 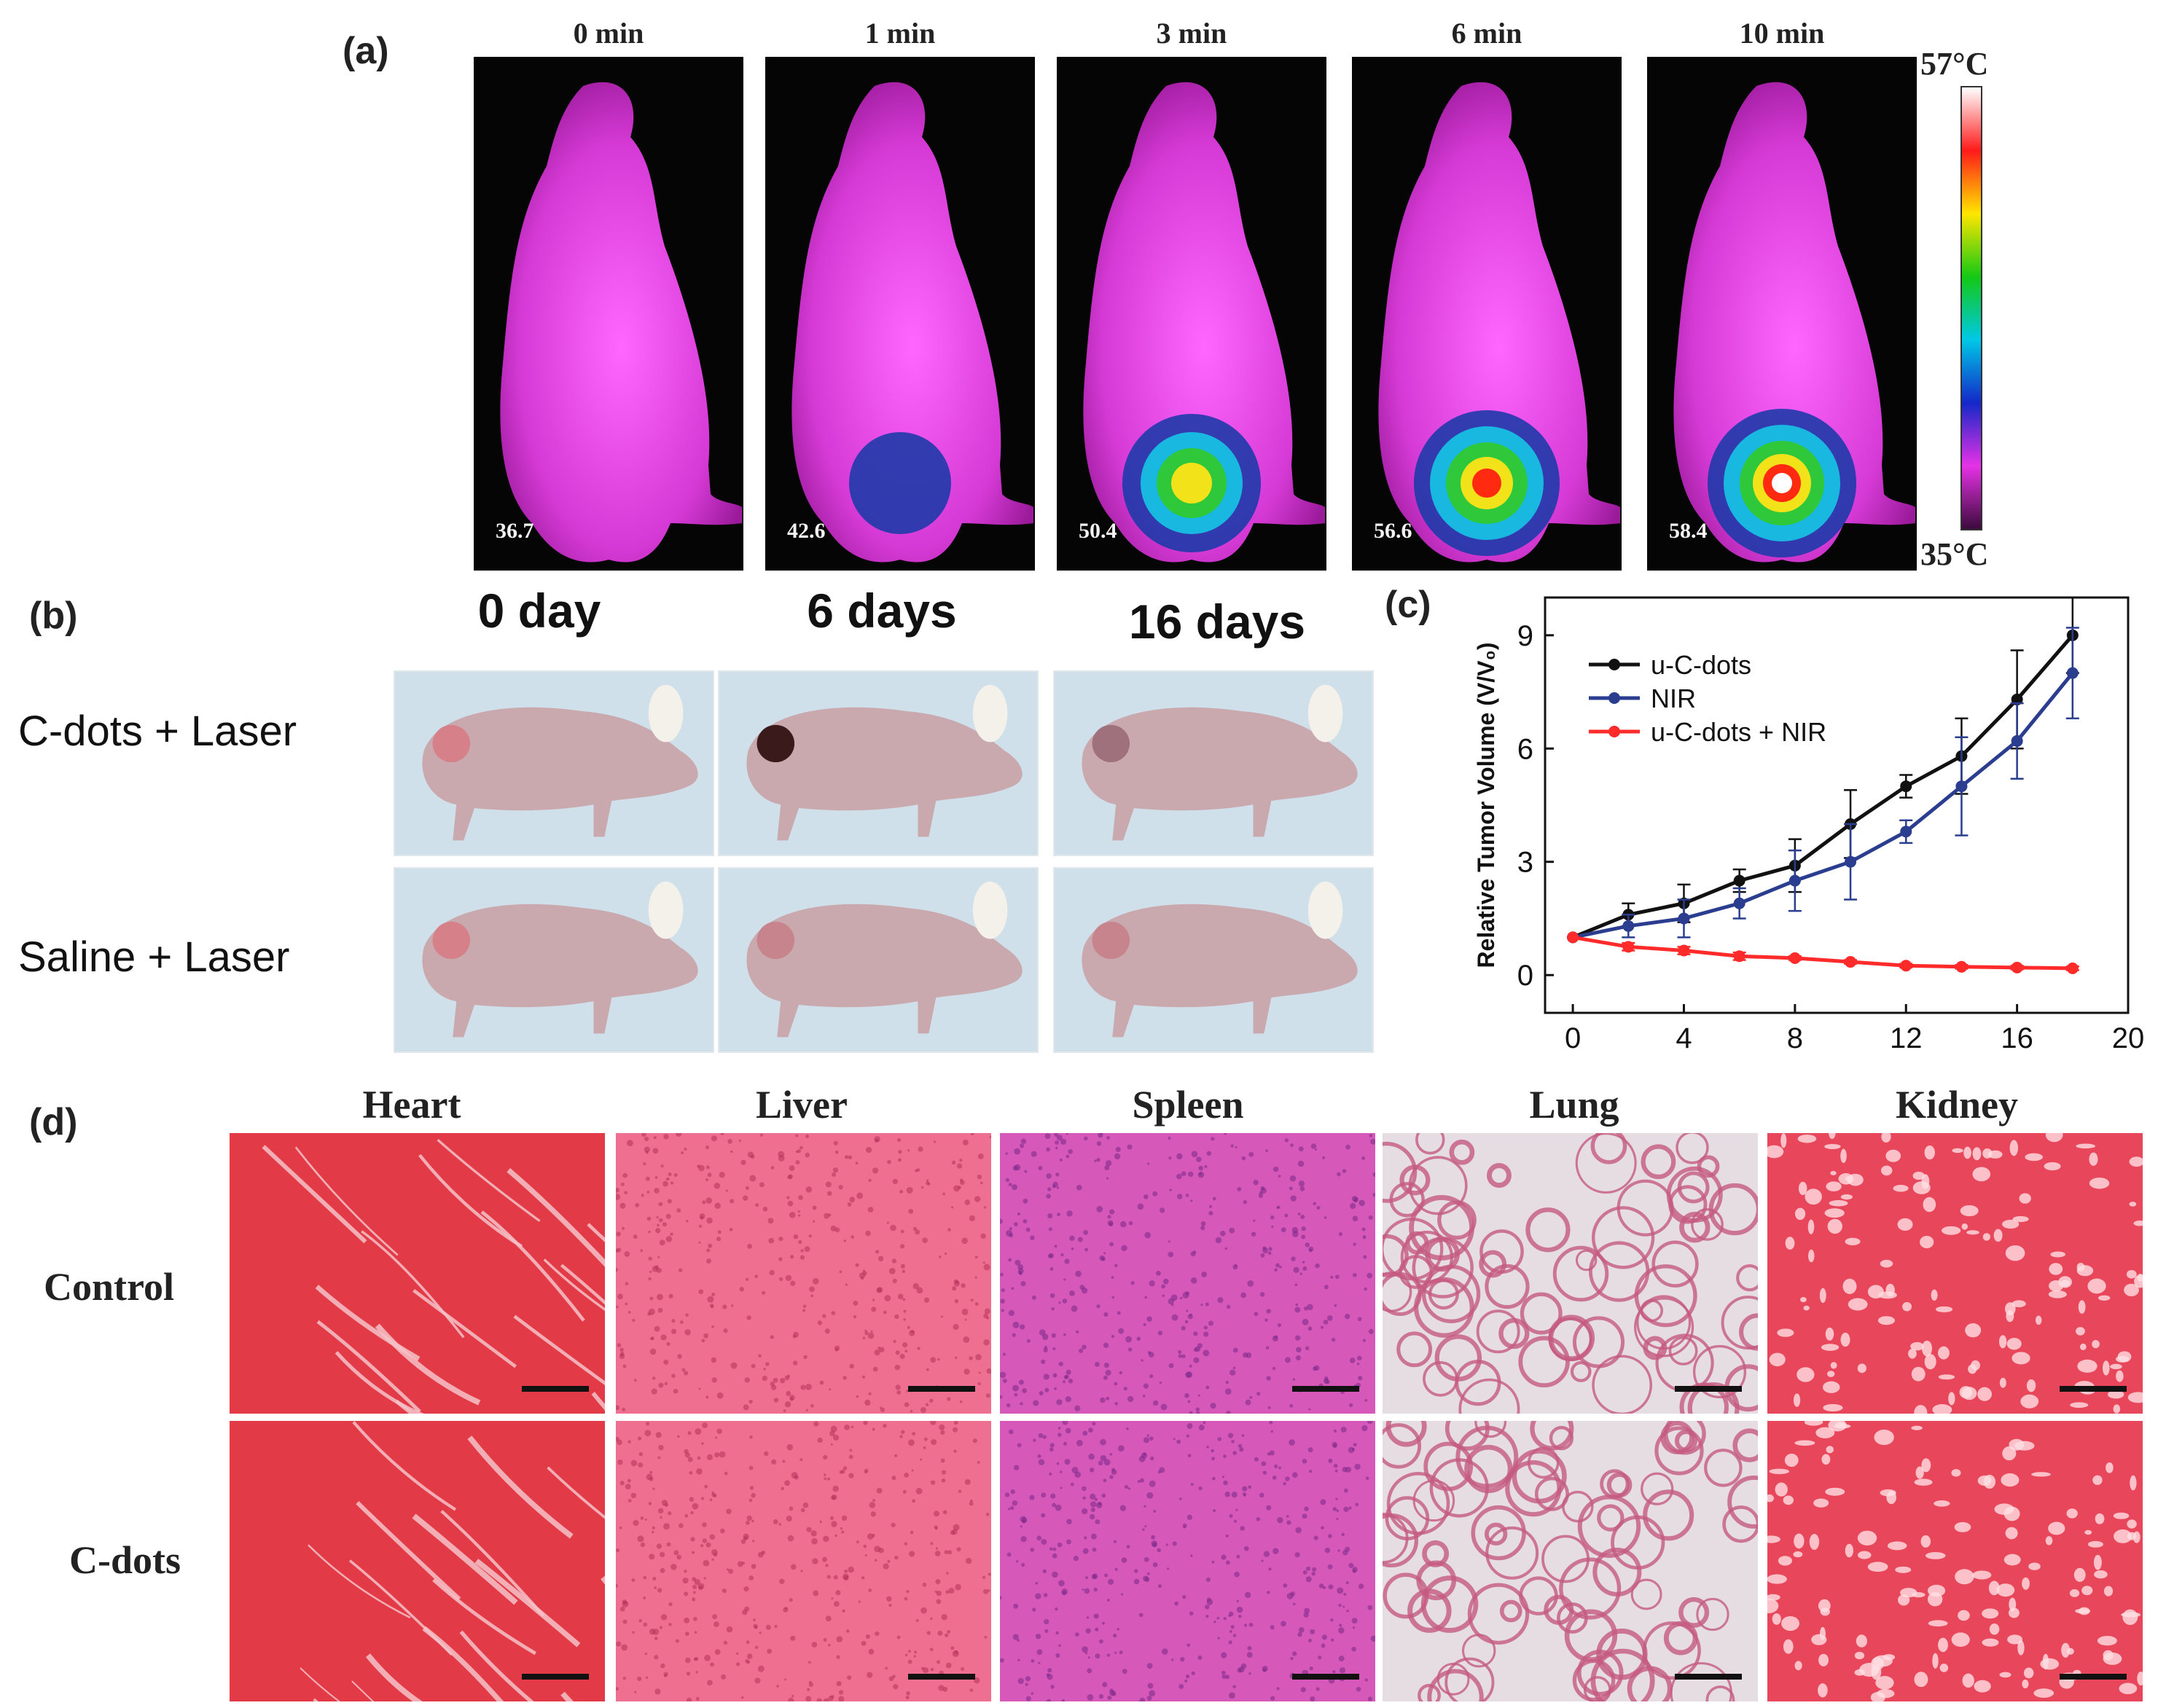 I want to click on y-tick-label-2: 6, so click(x=1525, y=749).